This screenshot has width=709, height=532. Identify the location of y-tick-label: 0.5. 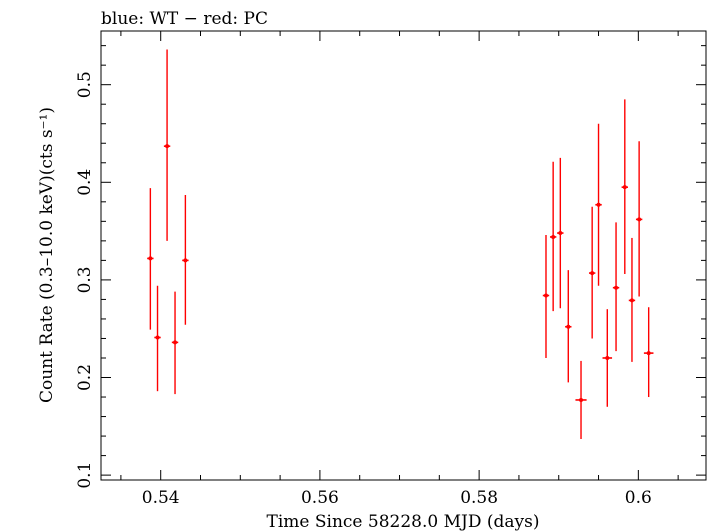
(85, 84).